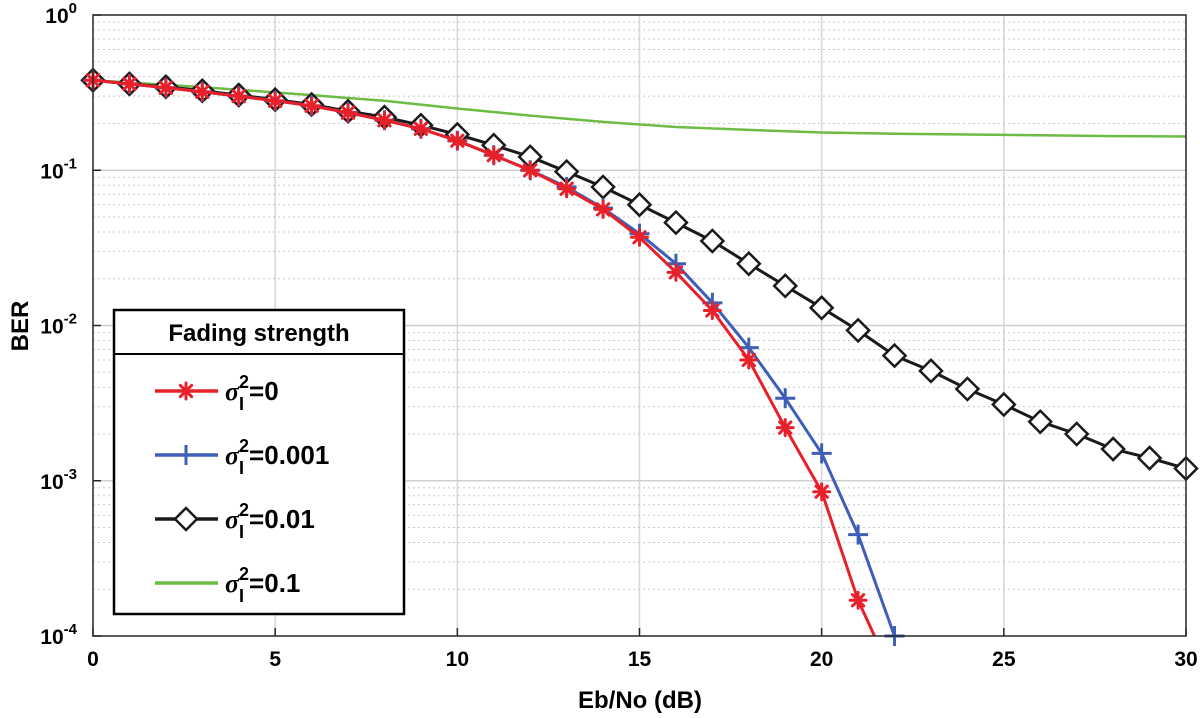  I want to click on y-tick-label: 10⁻¹, so click(58, 169).